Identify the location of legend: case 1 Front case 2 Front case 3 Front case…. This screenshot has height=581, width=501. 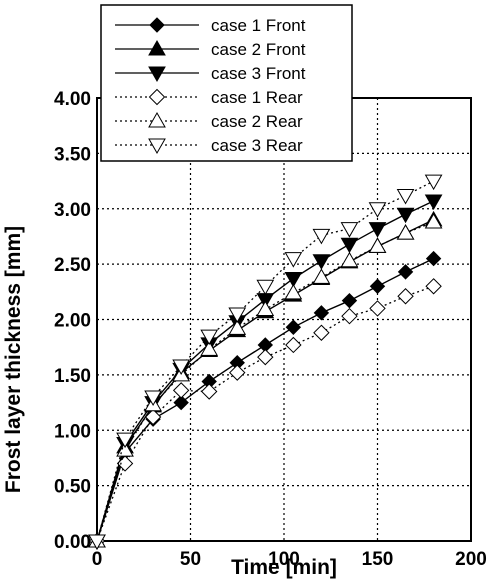
(226, 83).